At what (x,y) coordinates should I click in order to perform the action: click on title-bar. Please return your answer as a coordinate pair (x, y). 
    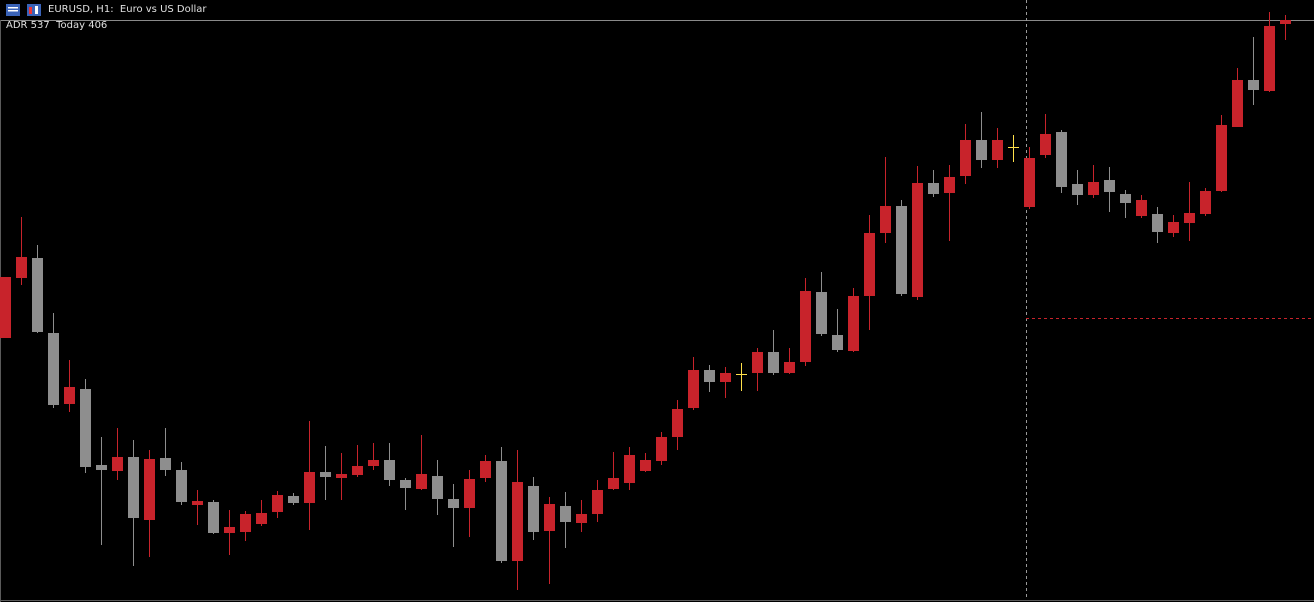
    Looking at the image, I should click on (657, 10).